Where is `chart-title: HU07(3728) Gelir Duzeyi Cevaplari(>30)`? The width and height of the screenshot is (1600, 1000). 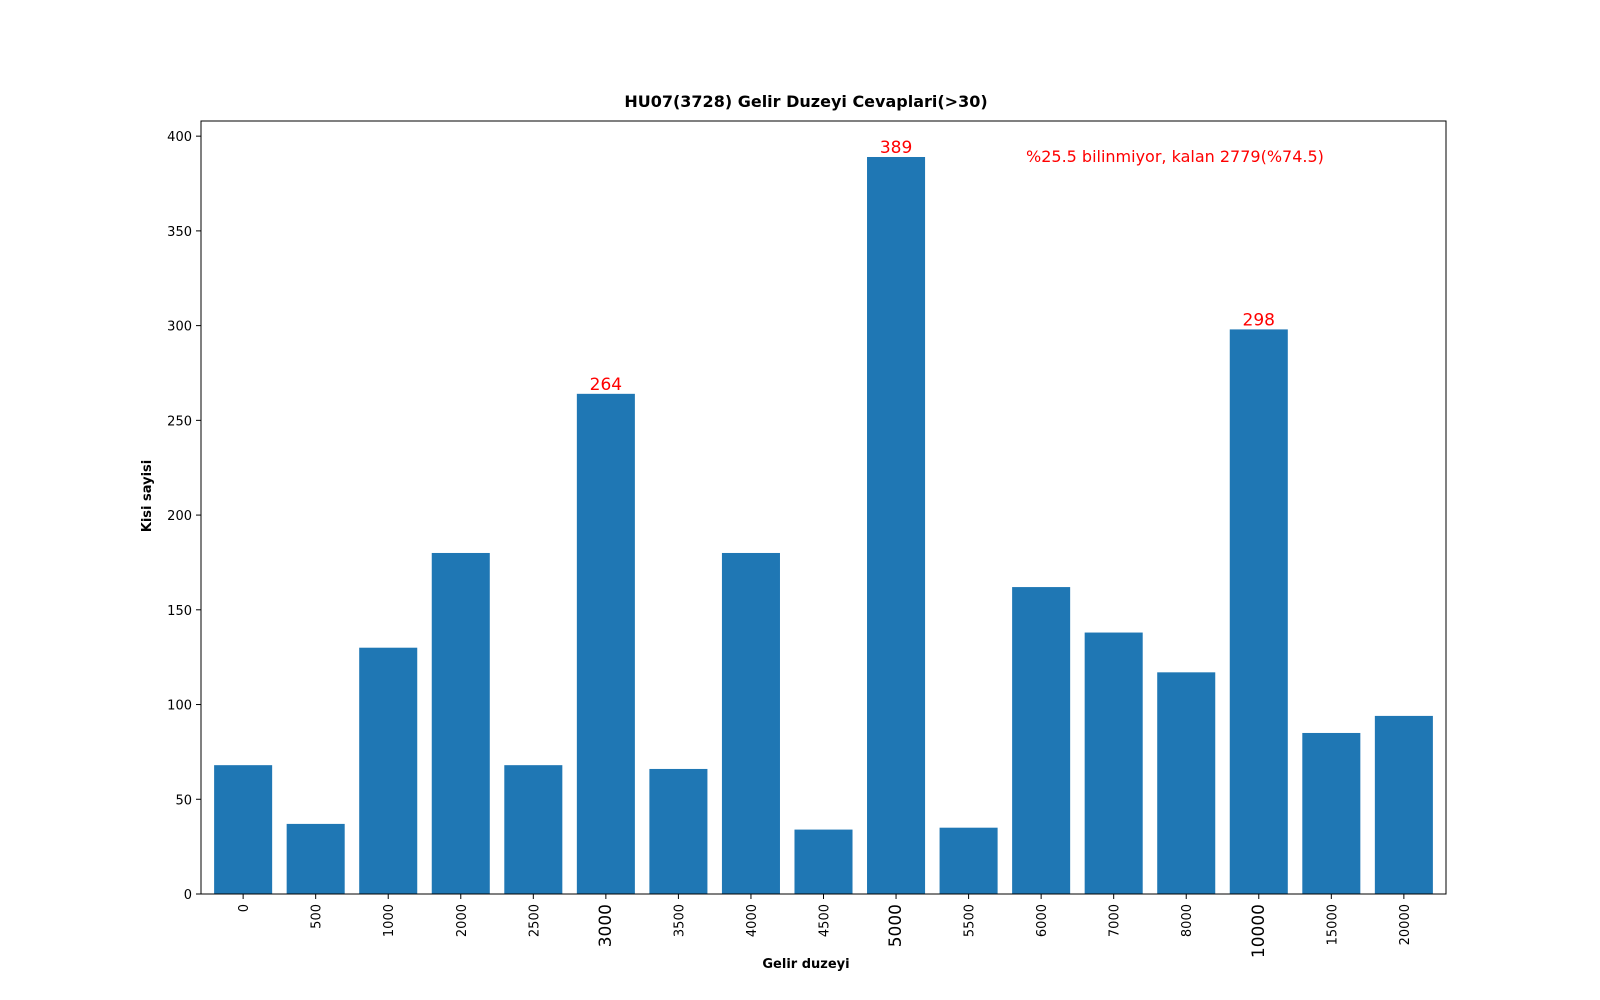 chart-title: HU07(3728) Gelir Duzeyi Cevaplari(>30) is located at coordinates (805, 101).